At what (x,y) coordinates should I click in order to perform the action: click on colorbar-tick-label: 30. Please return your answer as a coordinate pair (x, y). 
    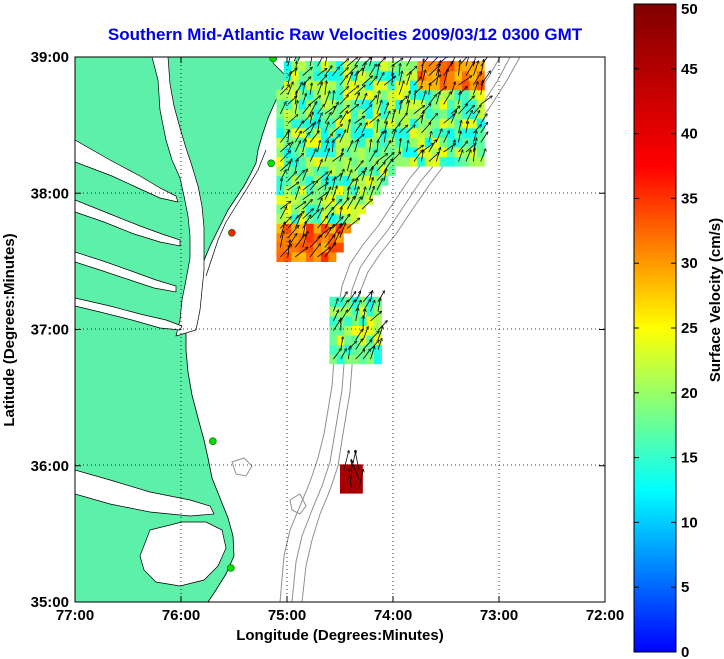
    Looking at the image, I should click on (689, 263).